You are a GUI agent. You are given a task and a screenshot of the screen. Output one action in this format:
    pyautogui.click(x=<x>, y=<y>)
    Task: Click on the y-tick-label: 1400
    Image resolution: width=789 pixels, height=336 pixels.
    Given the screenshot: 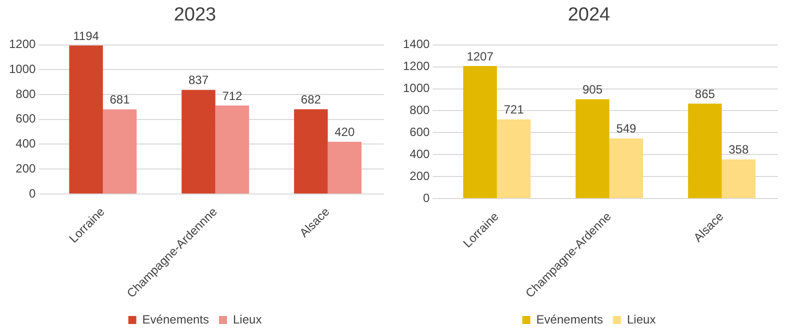 What is the action you would take?
    pyautogui.click(x=416, y=44)
    